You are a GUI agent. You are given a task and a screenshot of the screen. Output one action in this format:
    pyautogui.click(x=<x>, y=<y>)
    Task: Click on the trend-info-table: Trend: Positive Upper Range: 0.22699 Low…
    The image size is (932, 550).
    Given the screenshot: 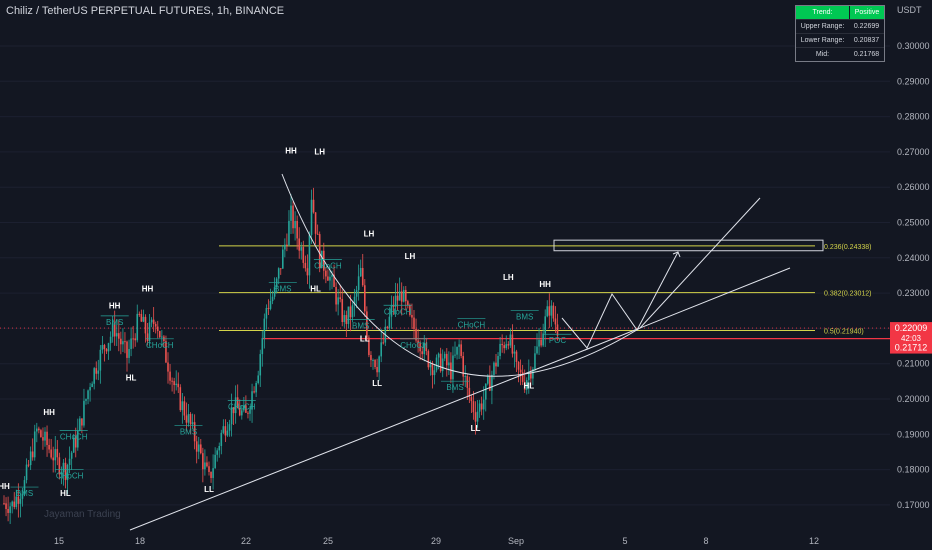 What is the action you would take?
    pyautogui.click(x=840, y=33)
    